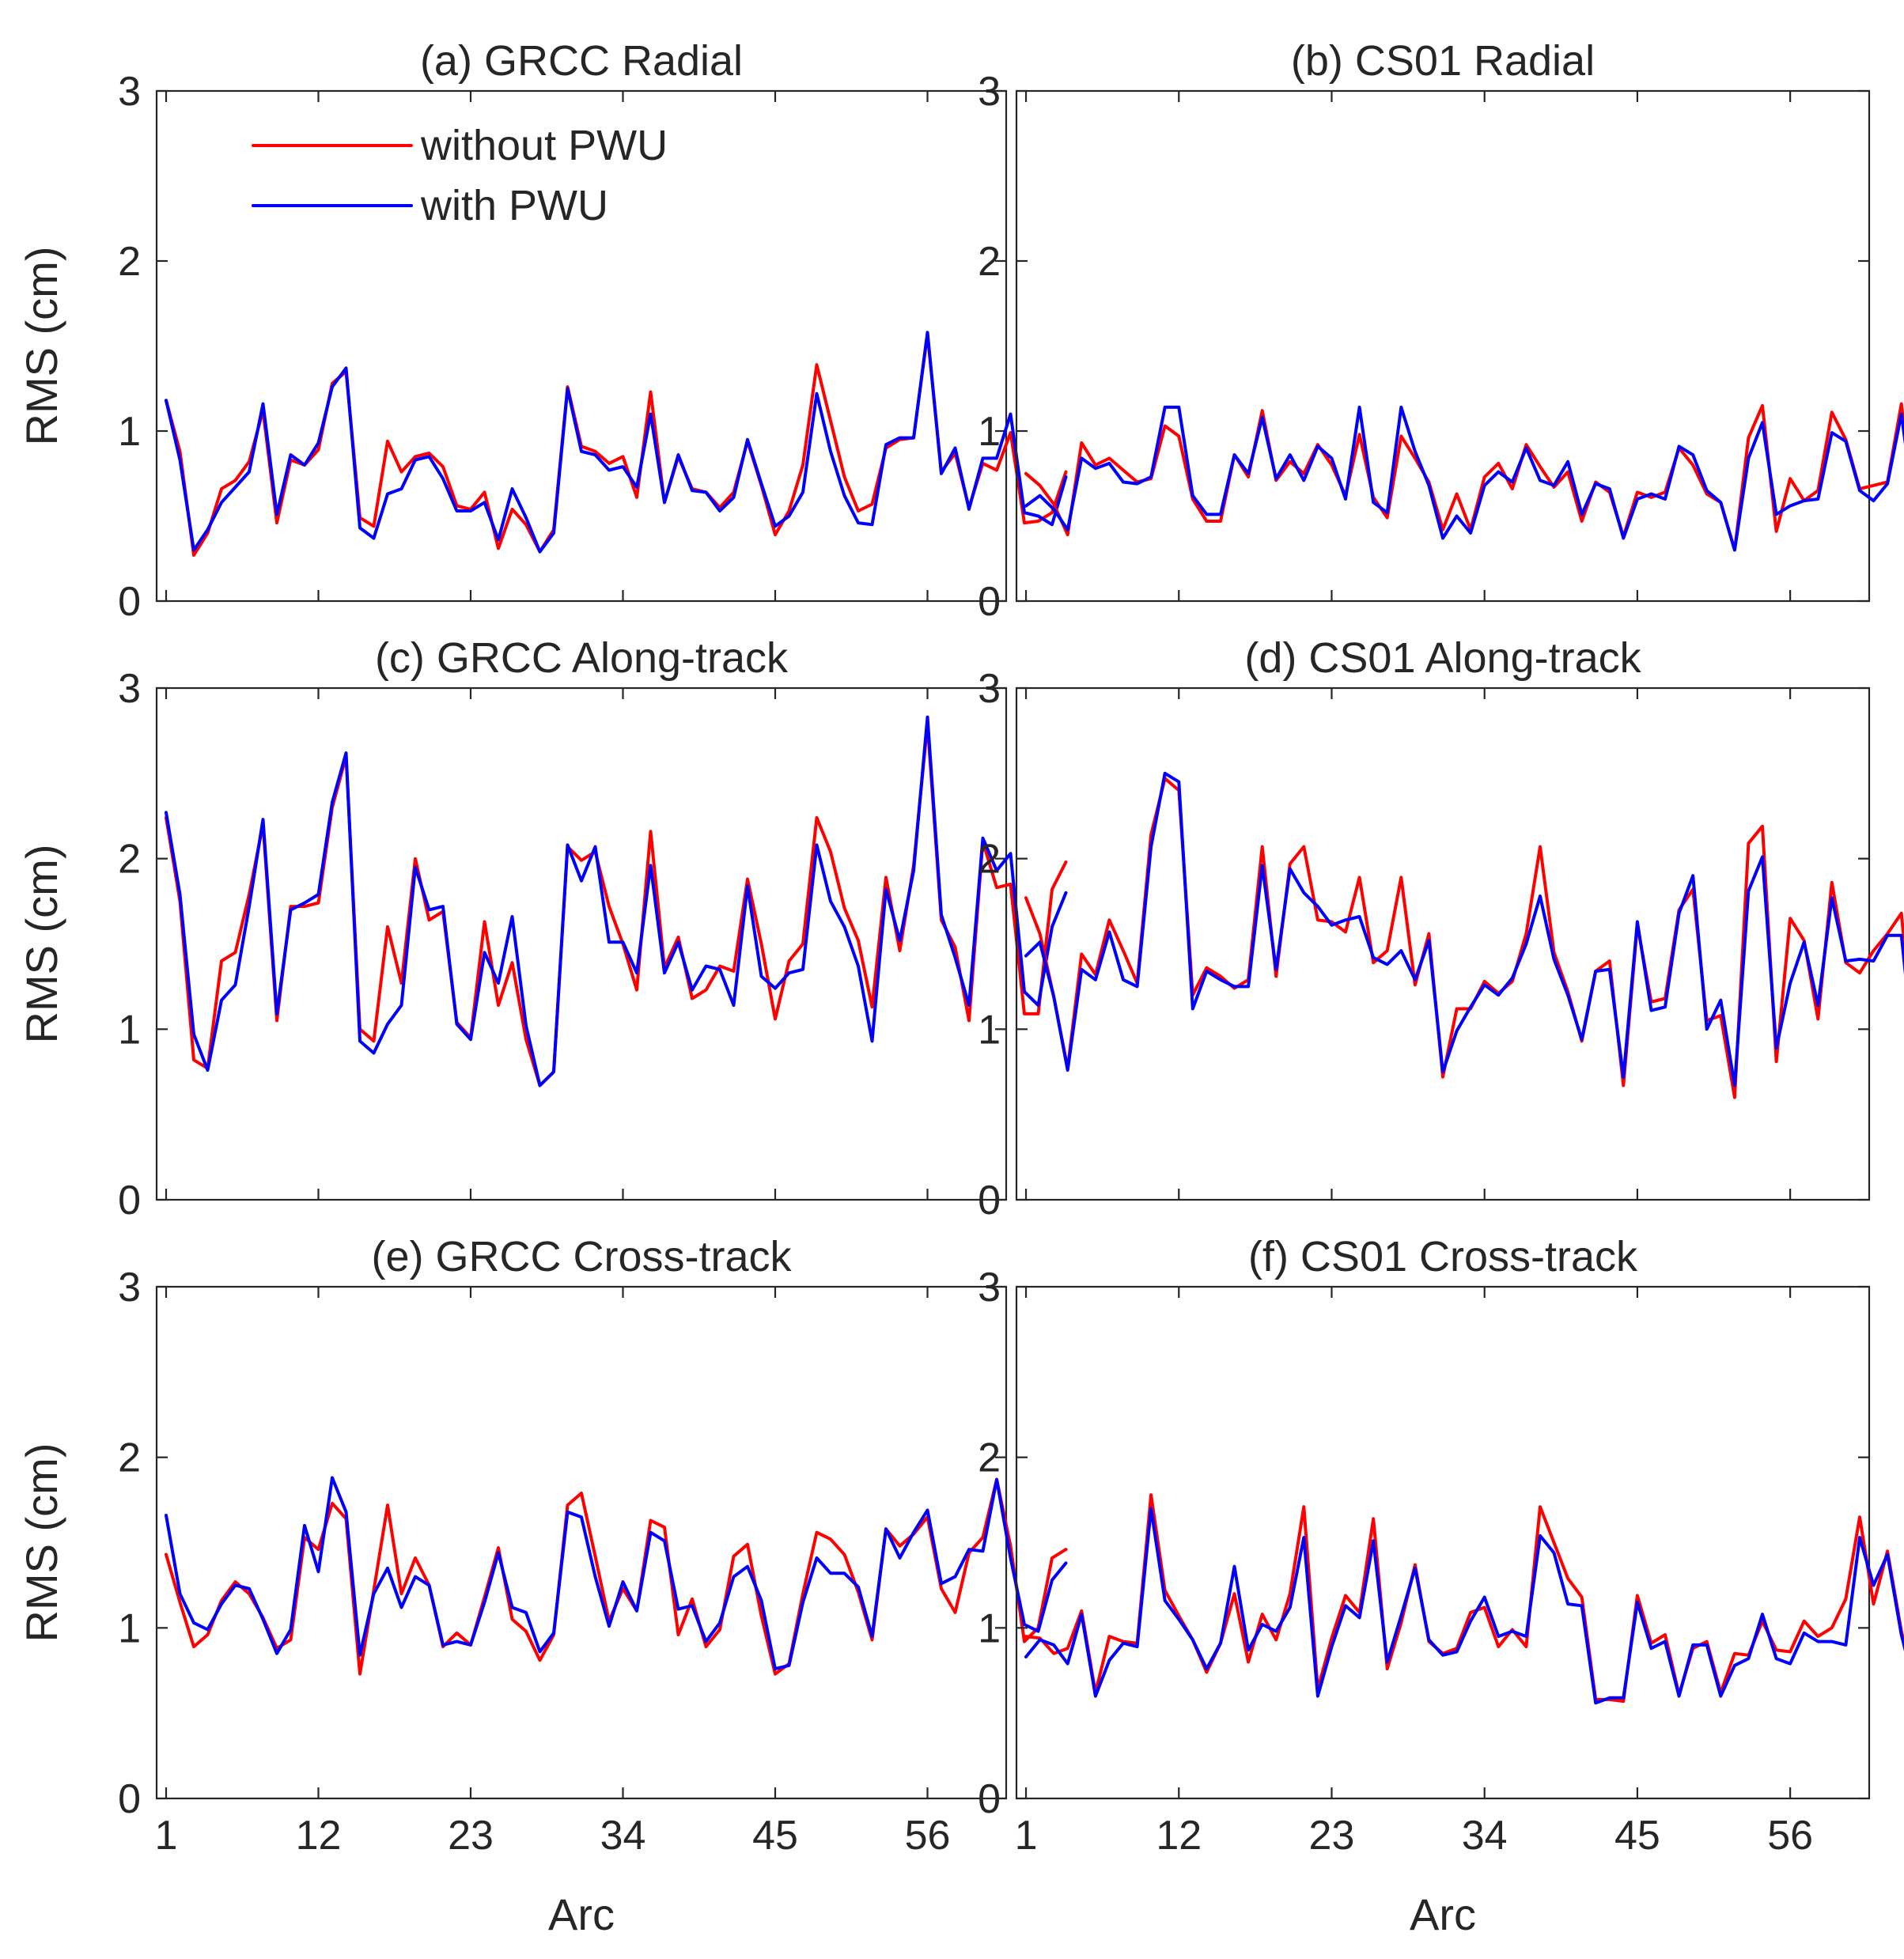 The image size is (1904, 1959). I want to click on panel-cs01-radial-ytick-label: 2, so click(989, 262).